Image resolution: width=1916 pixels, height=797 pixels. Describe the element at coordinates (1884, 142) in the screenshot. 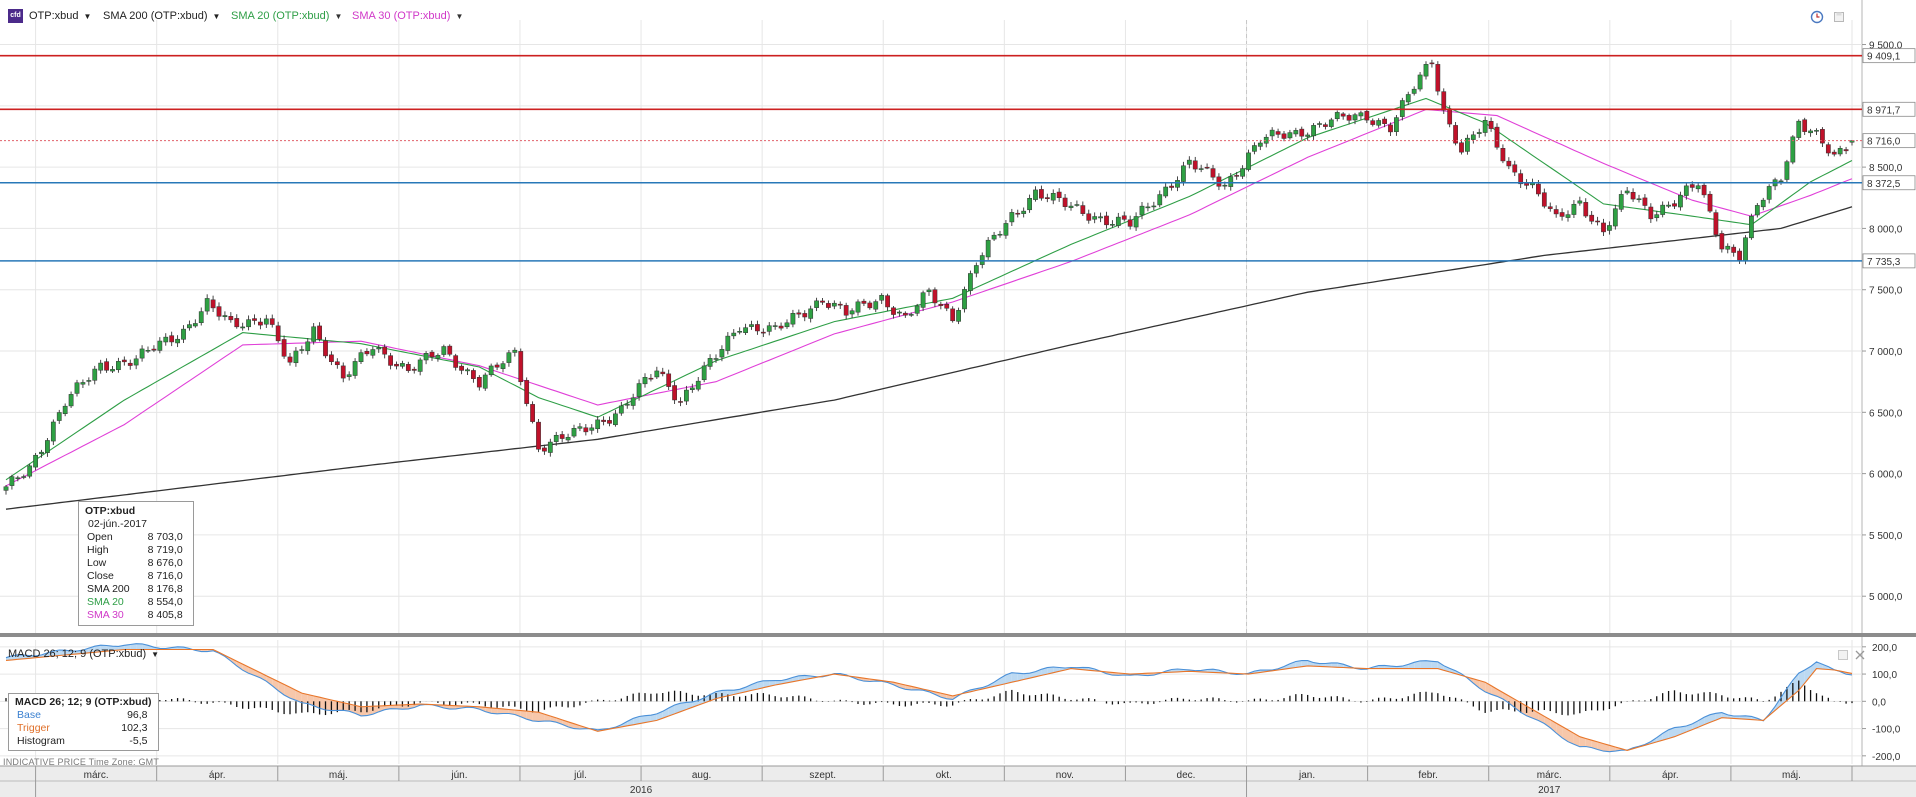

I see `level-label: 8 716,0` at that location.